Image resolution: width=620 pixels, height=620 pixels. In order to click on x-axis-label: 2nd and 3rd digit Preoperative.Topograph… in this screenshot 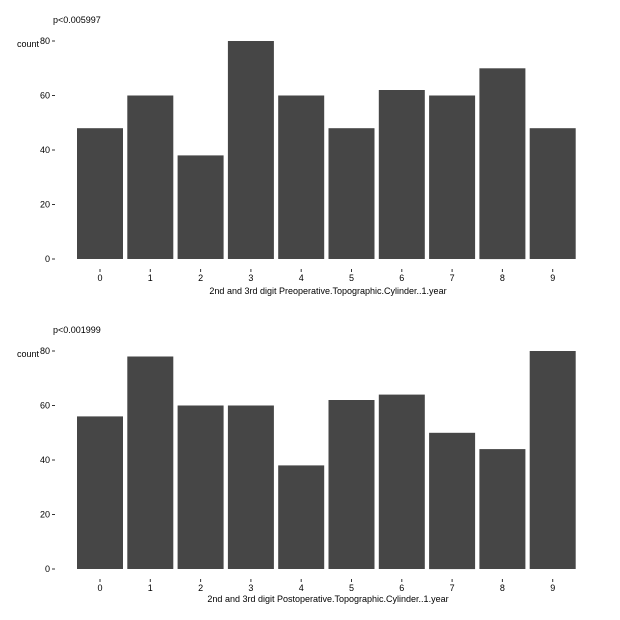, I will do `click(327, 291)`.